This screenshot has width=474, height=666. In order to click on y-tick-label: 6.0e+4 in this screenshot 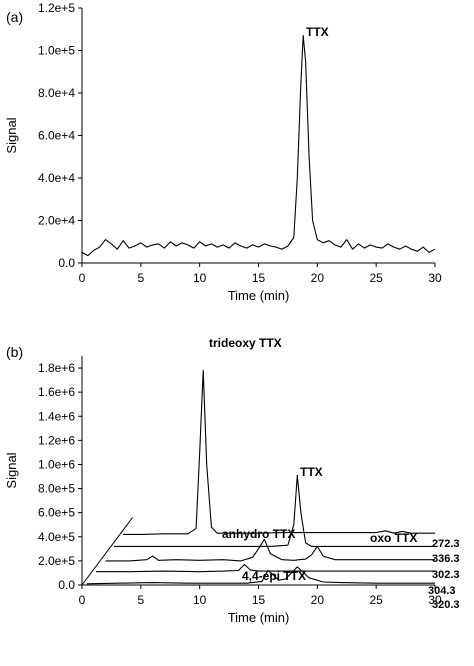, I will do `click(56, 136)`.